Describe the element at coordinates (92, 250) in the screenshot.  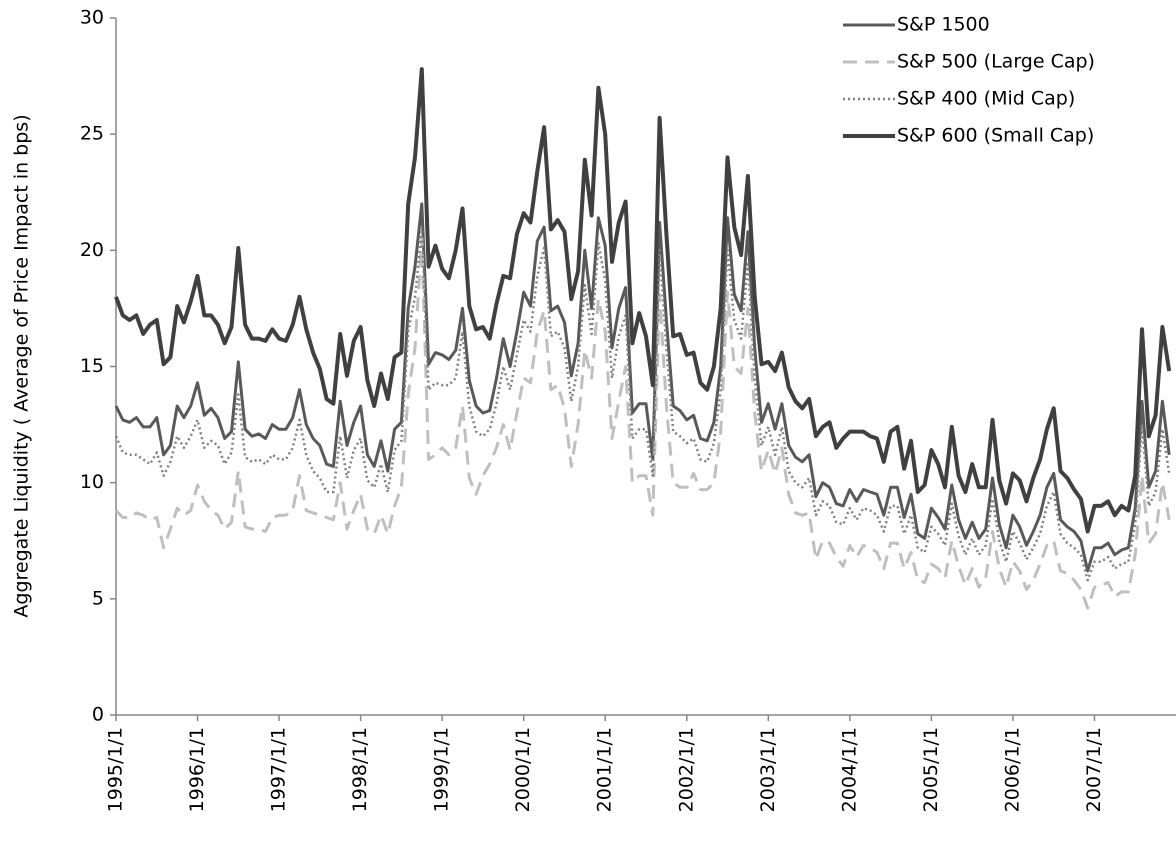
I see `y-tick-label: 20` at that location.